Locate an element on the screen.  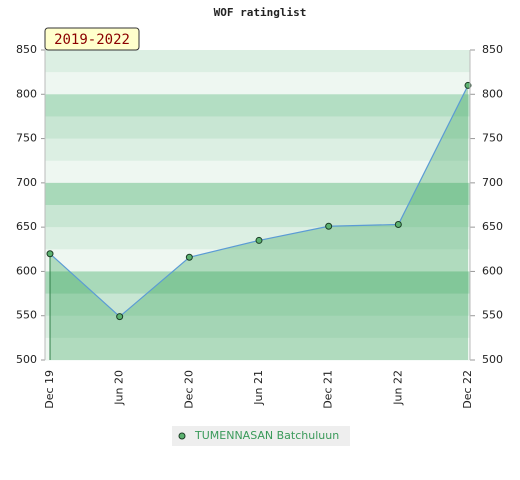
x-tick-label: Jun 22 is located at coordinates (397, 388).